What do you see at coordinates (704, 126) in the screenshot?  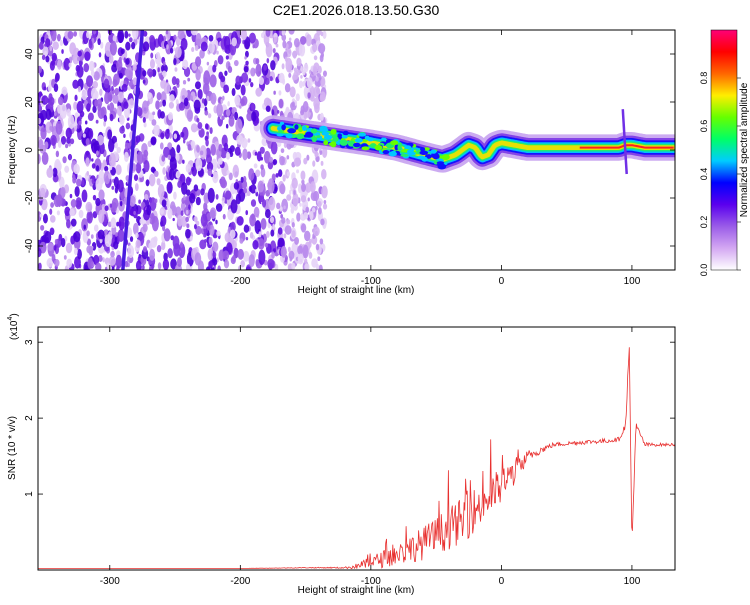 I see `colorbar-tick-label: 0.6` at bounding box center [704, 126].